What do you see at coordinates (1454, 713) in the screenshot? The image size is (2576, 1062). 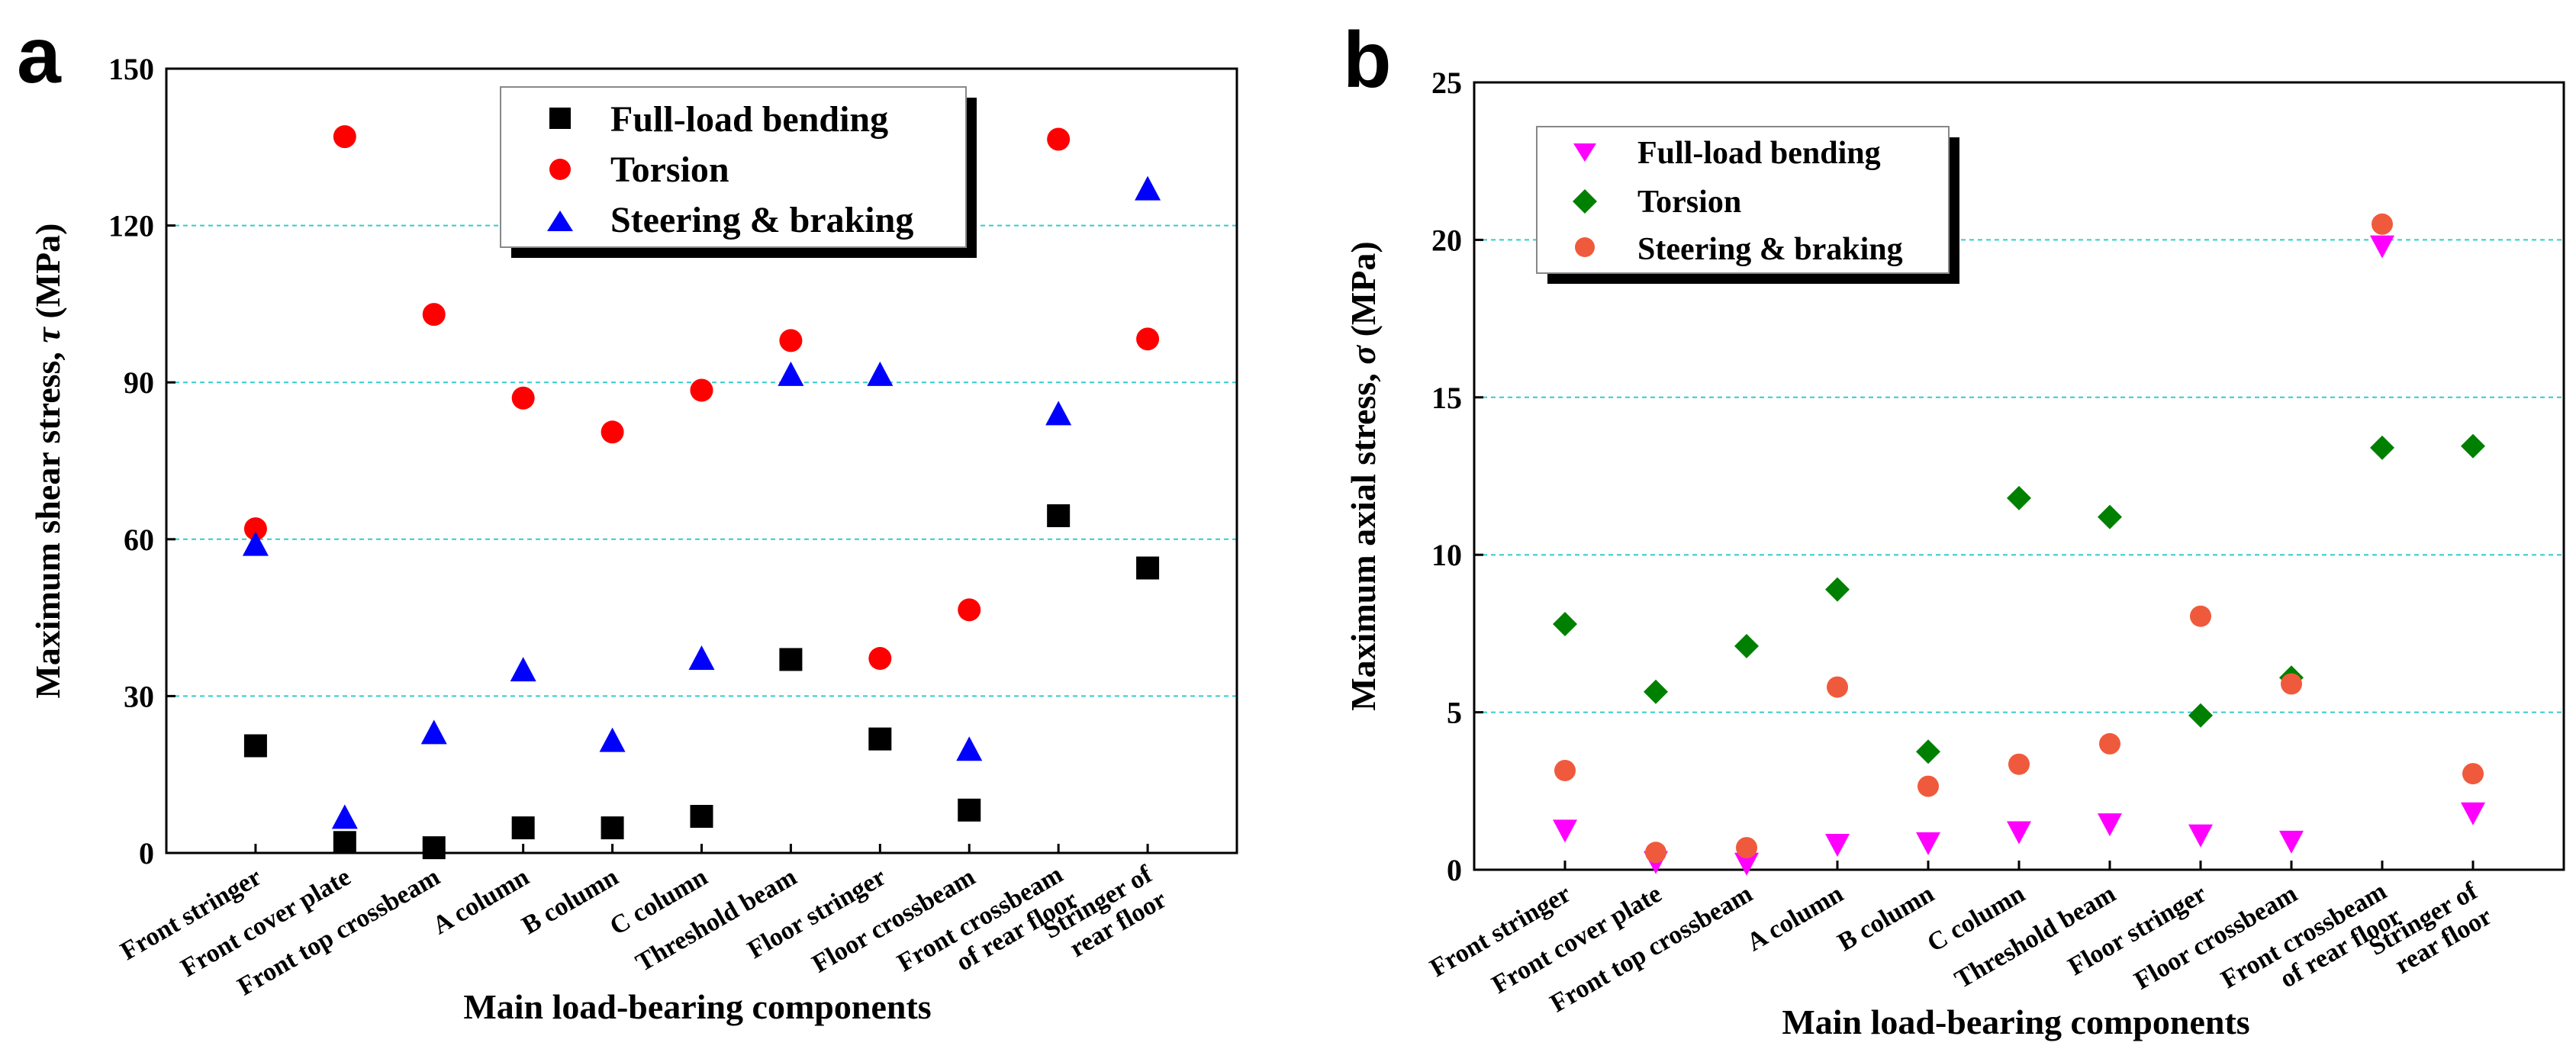 I see `y-tick-label: 5` at bounding box center [1454, 713].